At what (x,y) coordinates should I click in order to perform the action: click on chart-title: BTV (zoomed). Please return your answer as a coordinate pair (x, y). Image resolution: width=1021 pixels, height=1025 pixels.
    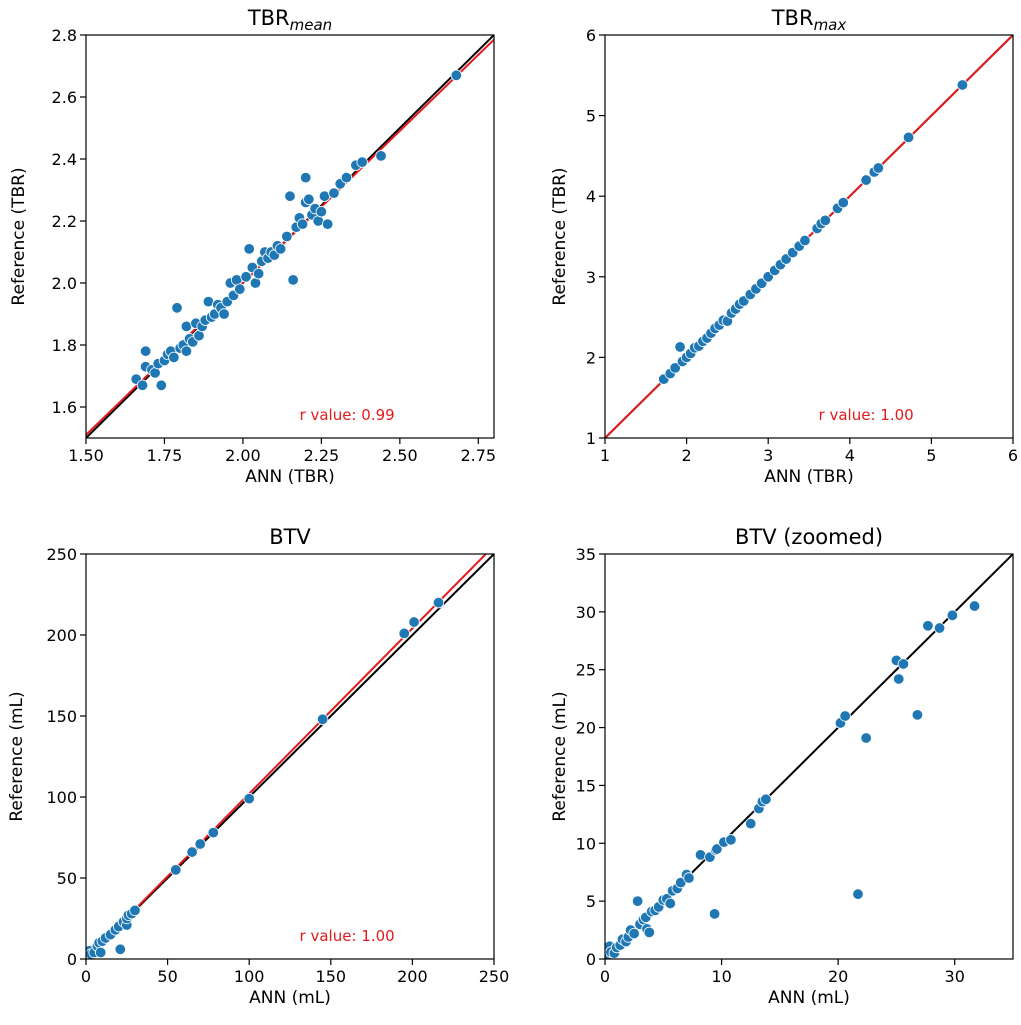
    Looking at the image, I should click on (809, 537).